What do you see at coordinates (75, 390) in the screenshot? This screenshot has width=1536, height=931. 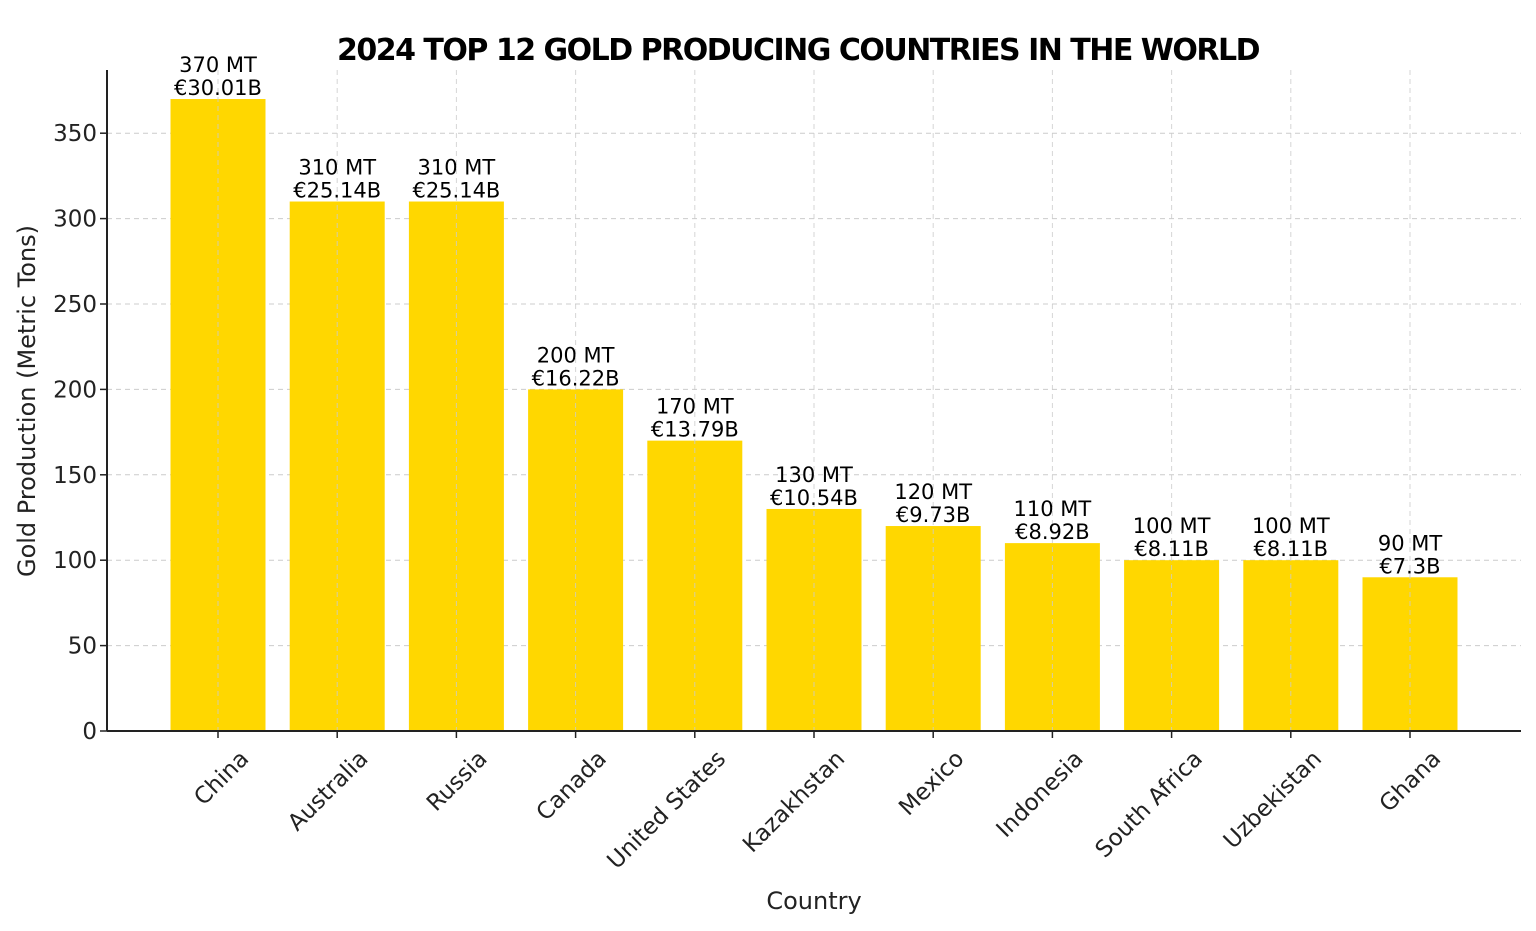 I see `y-tick-label: 200` at bounding box center [75, 390].